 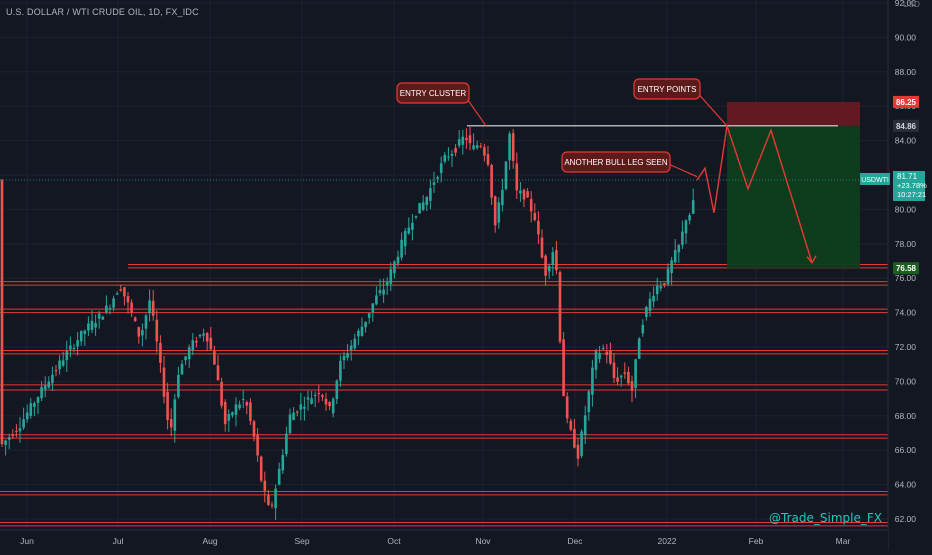 What do you see at coordinates (906, 347) in the screenshot?
I see `y-tick-label: 72.00` at bounding box center [906, 347].